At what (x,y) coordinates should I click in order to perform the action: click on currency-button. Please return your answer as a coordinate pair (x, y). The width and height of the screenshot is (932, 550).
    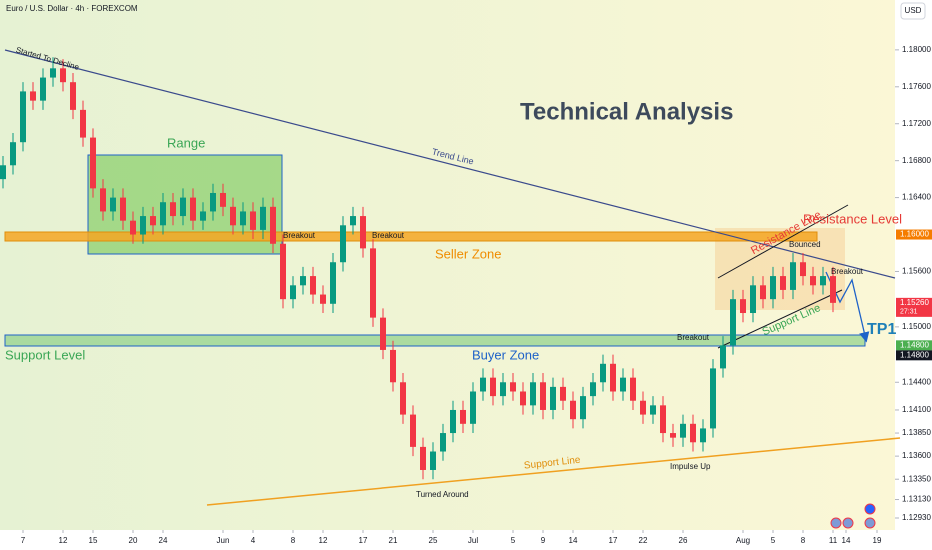
    Looking at the image, I should click on (913, 11).